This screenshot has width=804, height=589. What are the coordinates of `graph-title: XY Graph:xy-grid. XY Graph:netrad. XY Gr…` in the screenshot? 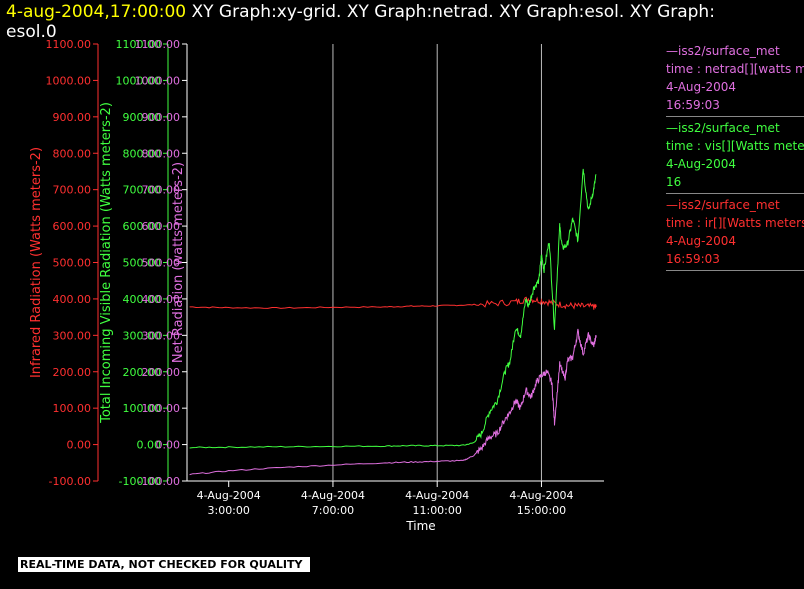 It's located at (450, 12).